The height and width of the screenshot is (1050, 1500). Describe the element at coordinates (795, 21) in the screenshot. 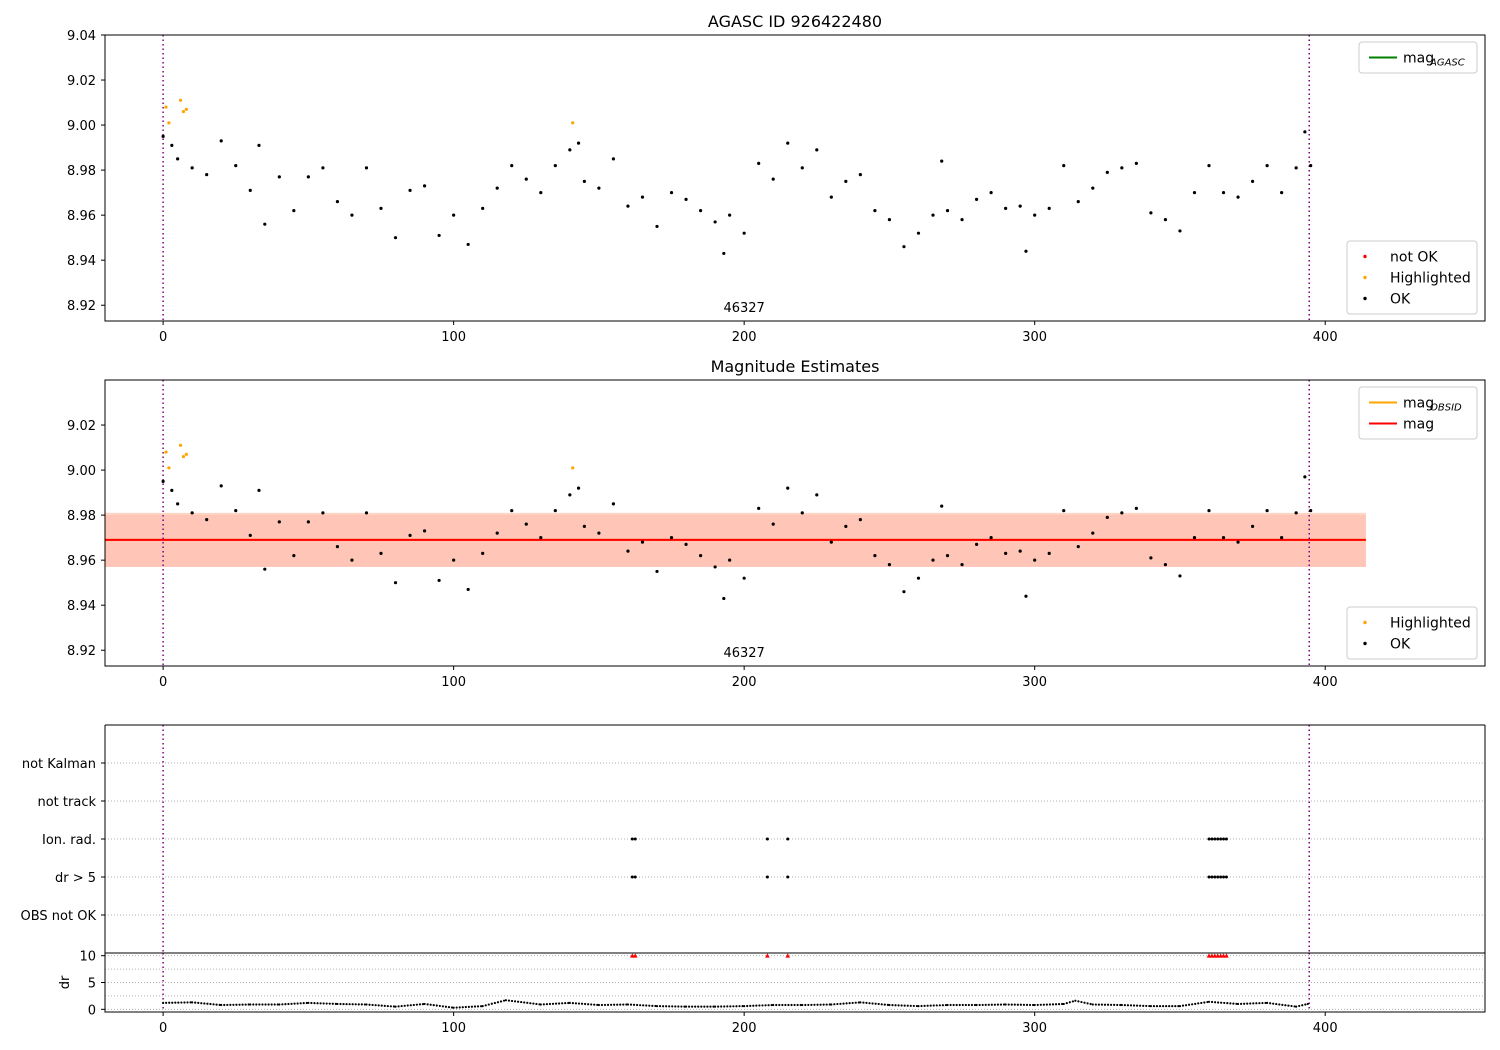

I see `chart-title: AGASC ID 926422480` at that location.